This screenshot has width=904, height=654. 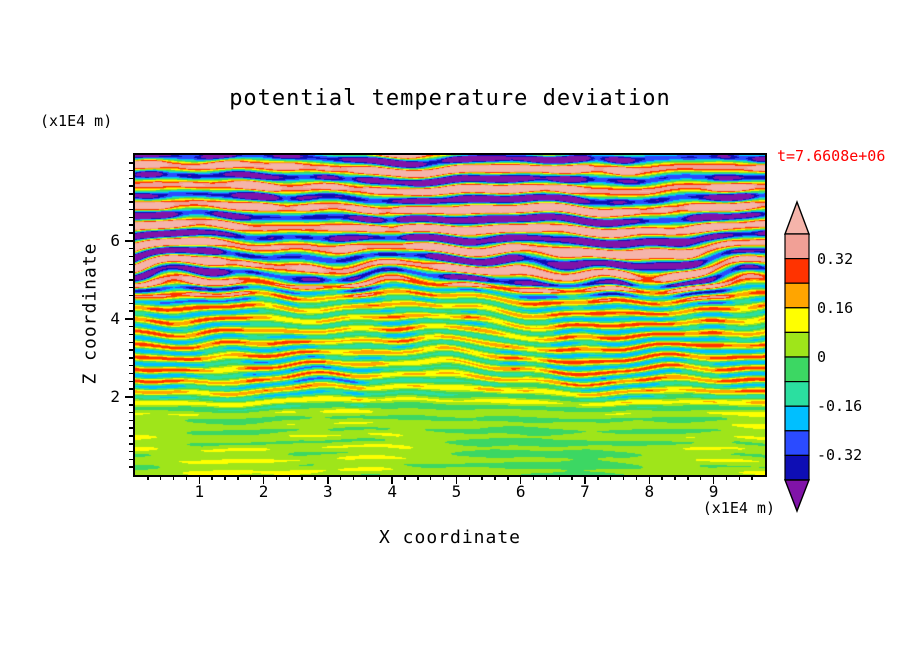 I want to click on x-axis-title: X coordinate, so click(x=450, y=537).